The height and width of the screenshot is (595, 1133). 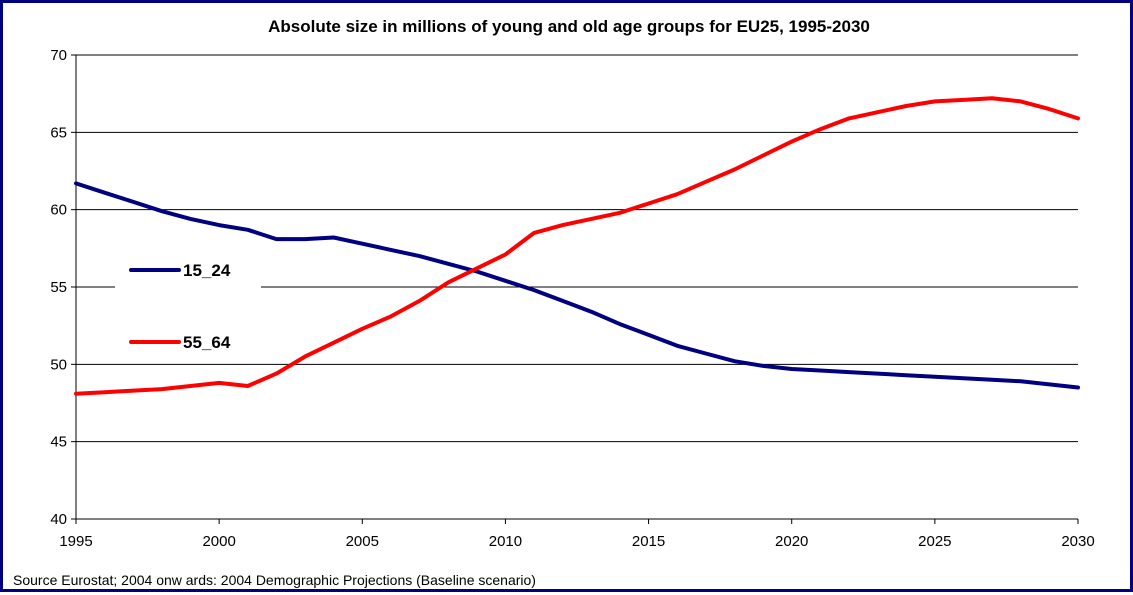 I want to click on legend-label-15-24: 15_24, so click(x=207, y=270).